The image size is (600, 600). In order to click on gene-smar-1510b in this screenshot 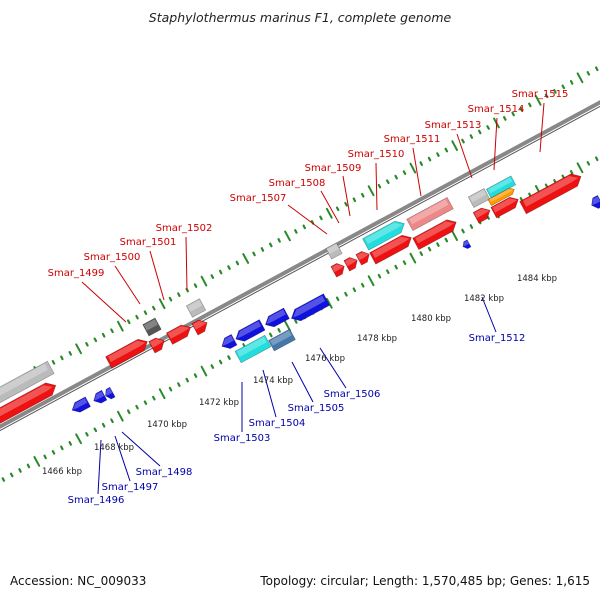, I will do `click(392, 248)`.